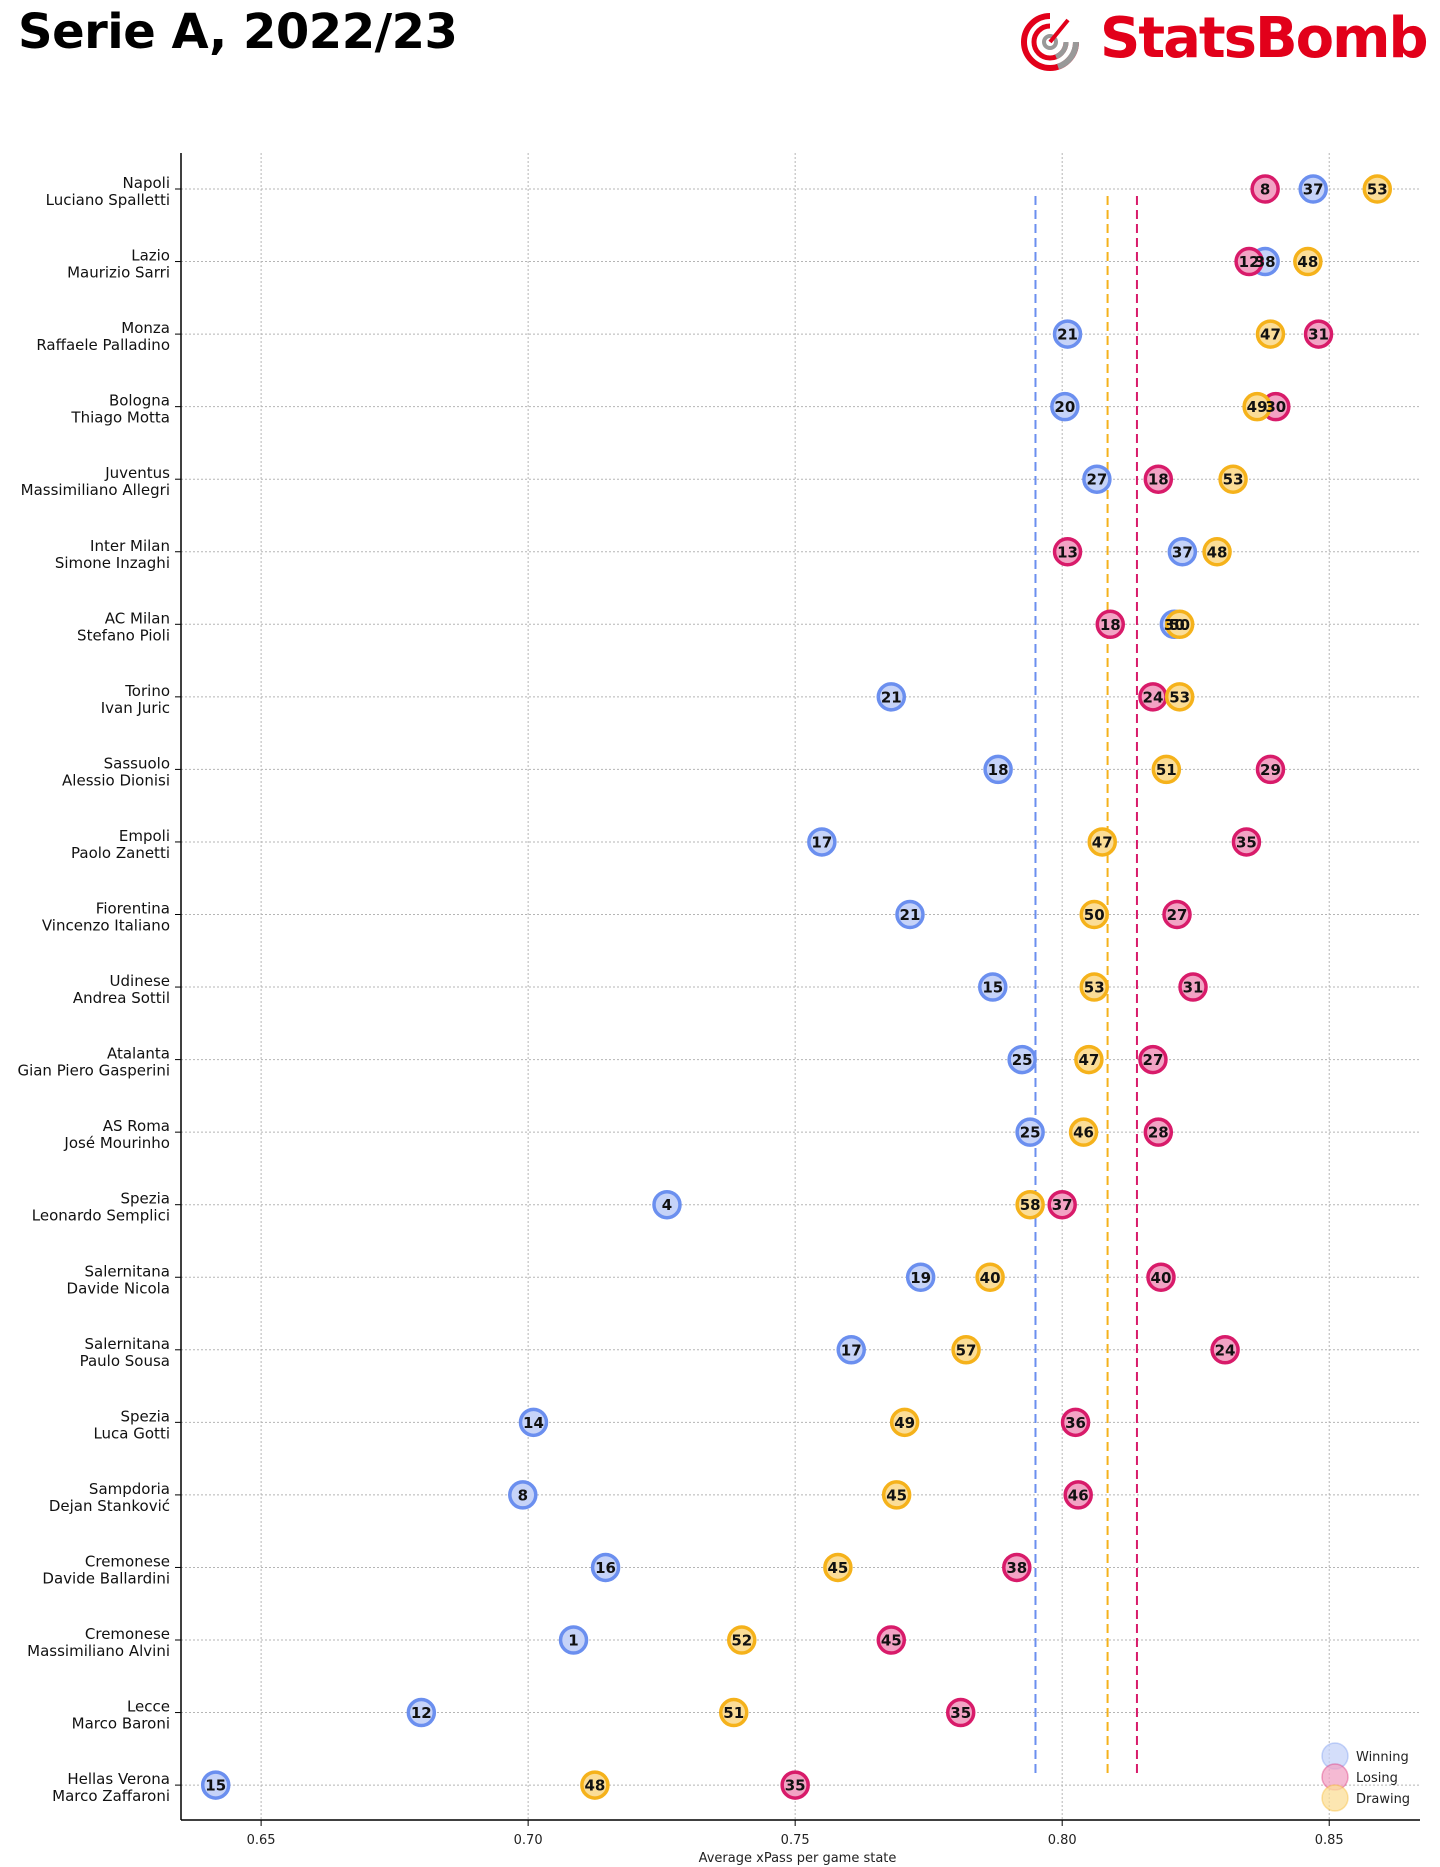 This screenshot has width=1440, height=1867. What do you see at coordinates (129, 1489) in the screenshot?
I see `team-label: Sampdoria` at bounding box center [129, 1489].